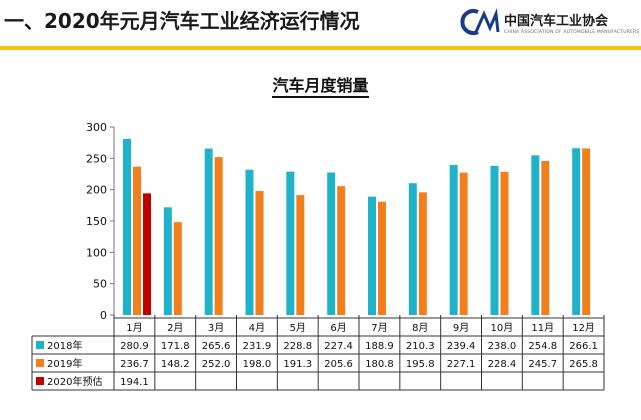 This screenshot has width=641, height=420. What do you see at coordinates (556, 21) in the screenshot?
I see `logo-name: 中国汽车工业协会` at bounding box center [556, 21].